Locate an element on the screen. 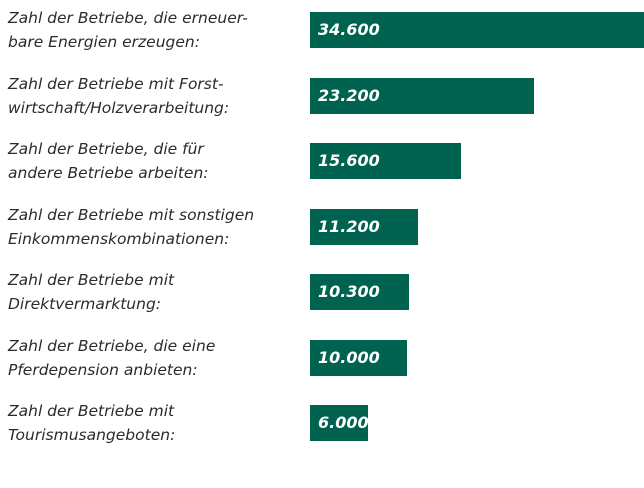  category-label: Zahl der Betriebe mit Direktvermarktung: is located at coordinates (91, 292).